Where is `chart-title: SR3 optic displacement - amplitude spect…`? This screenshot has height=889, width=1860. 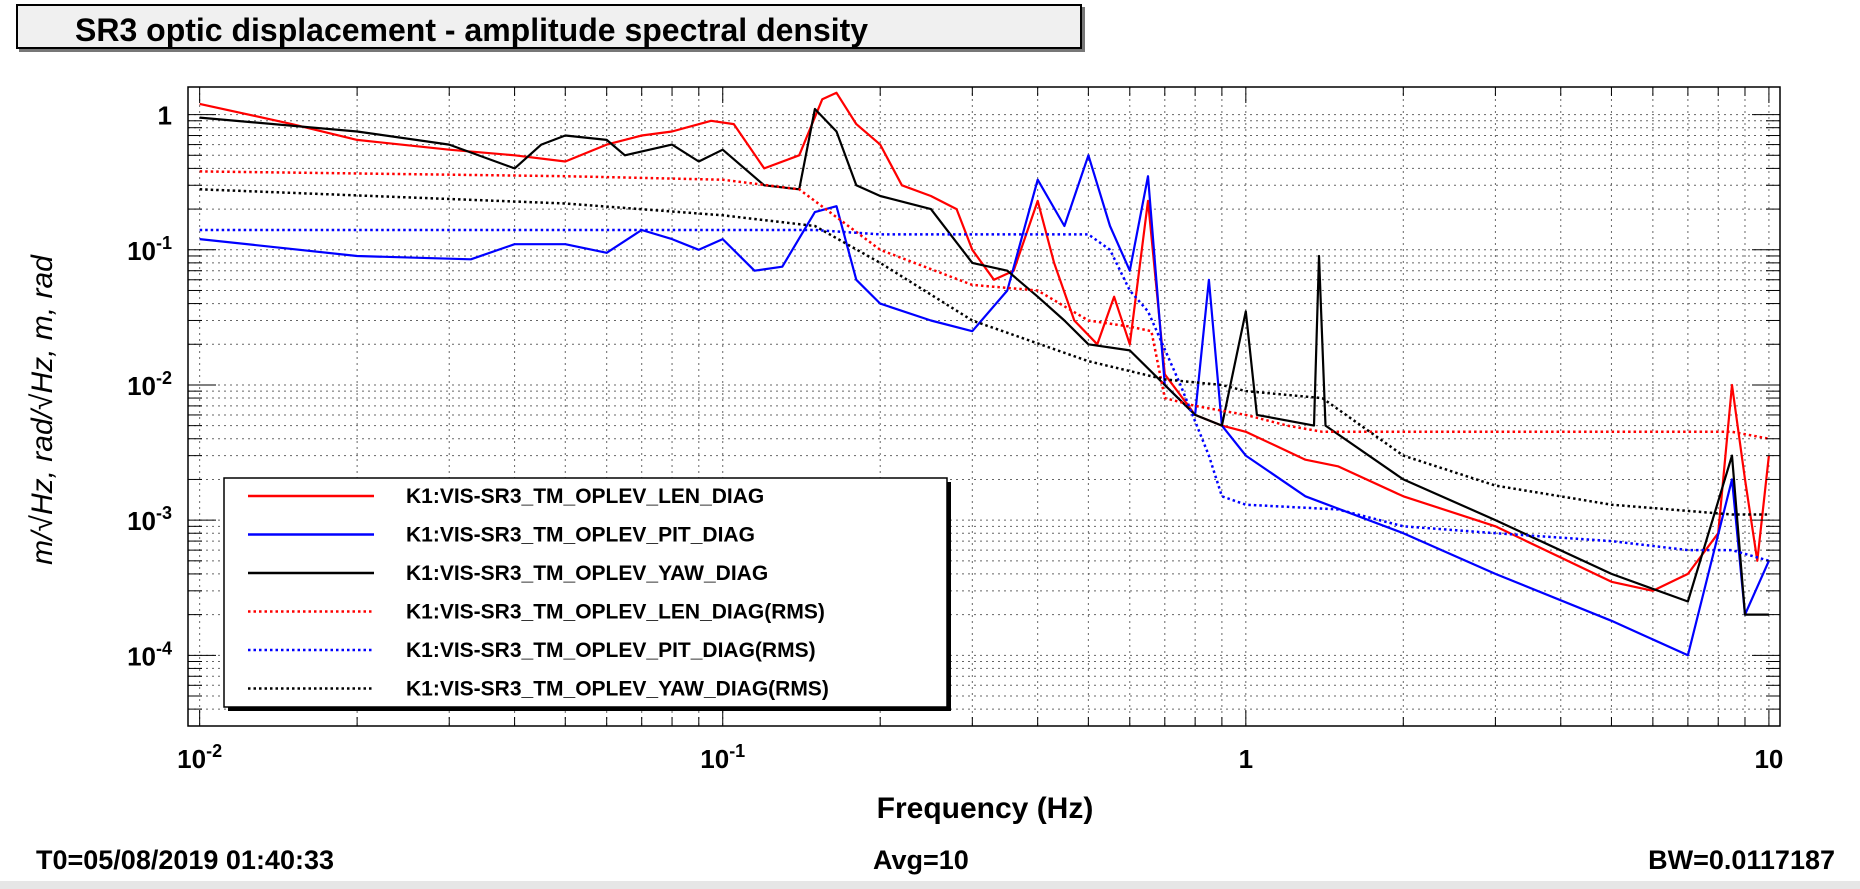
chart-title: SR3 optic displacement - amplitude spect… is located at coordinates (472, 30).